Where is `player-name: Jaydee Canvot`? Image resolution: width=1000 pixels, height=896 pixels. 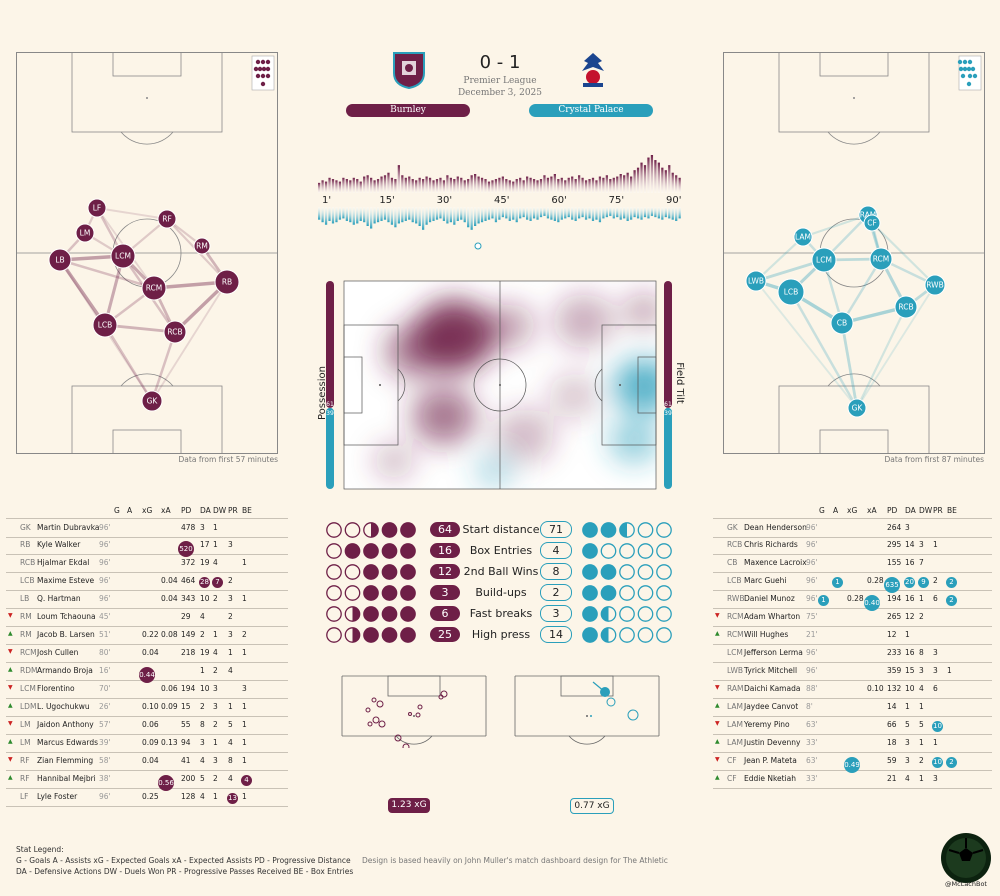
player-name: Jaydee Canvot is located at coordinates (771, 706).